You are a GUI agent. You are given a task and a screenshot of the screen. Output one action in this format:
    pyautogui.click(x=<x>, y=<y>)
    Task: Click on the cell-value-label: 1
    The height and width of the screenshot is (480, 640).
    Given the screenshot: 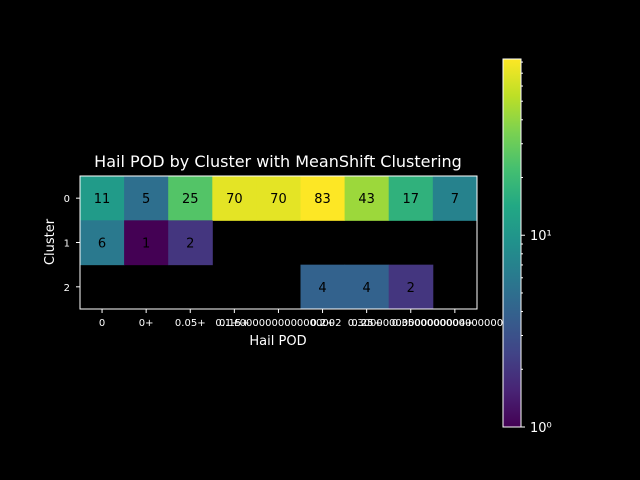 What is the action you would take?
    pyautogui.click(x=146, y=243)
    